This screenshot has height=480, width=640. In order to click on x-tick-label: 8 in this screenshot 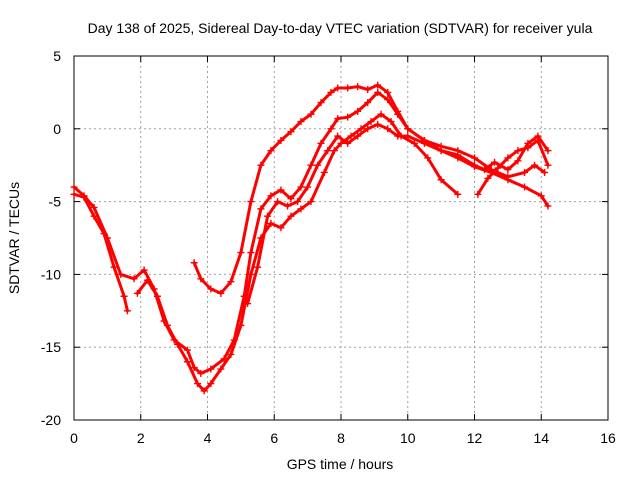, I will do `click(341, 438)`.